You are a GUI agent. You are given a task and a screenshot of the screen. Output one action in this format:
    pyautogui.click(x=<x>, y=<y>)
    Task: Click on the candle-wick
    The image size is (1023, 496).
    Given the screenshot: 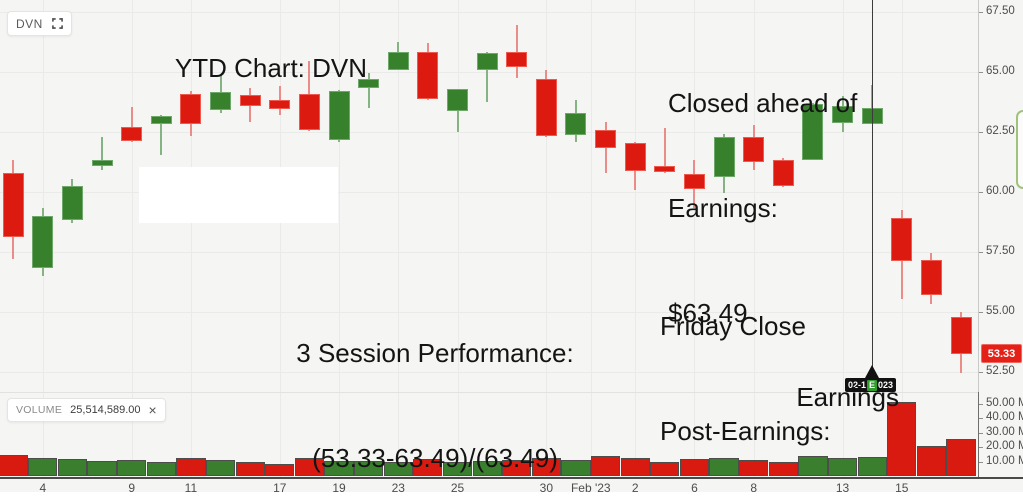 What is the action you would take?
    pyautogui.click(x=516, y=51)
    